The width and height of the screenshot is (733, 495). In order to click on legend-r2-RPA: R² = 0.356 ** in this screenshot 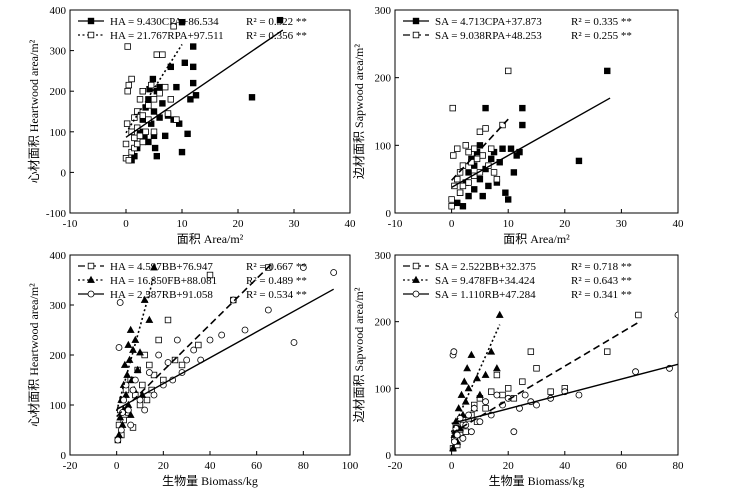, I will do `click(276, 36)`.